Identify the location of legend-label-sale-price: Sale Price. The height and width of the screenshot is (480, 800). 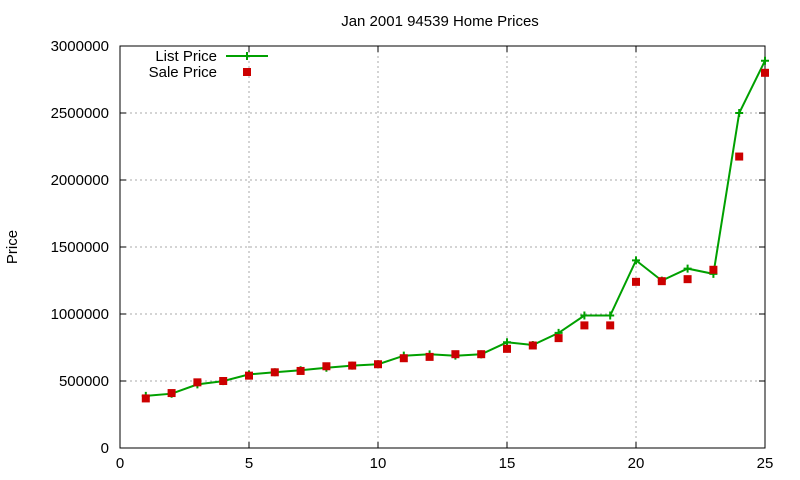
(183, 72).